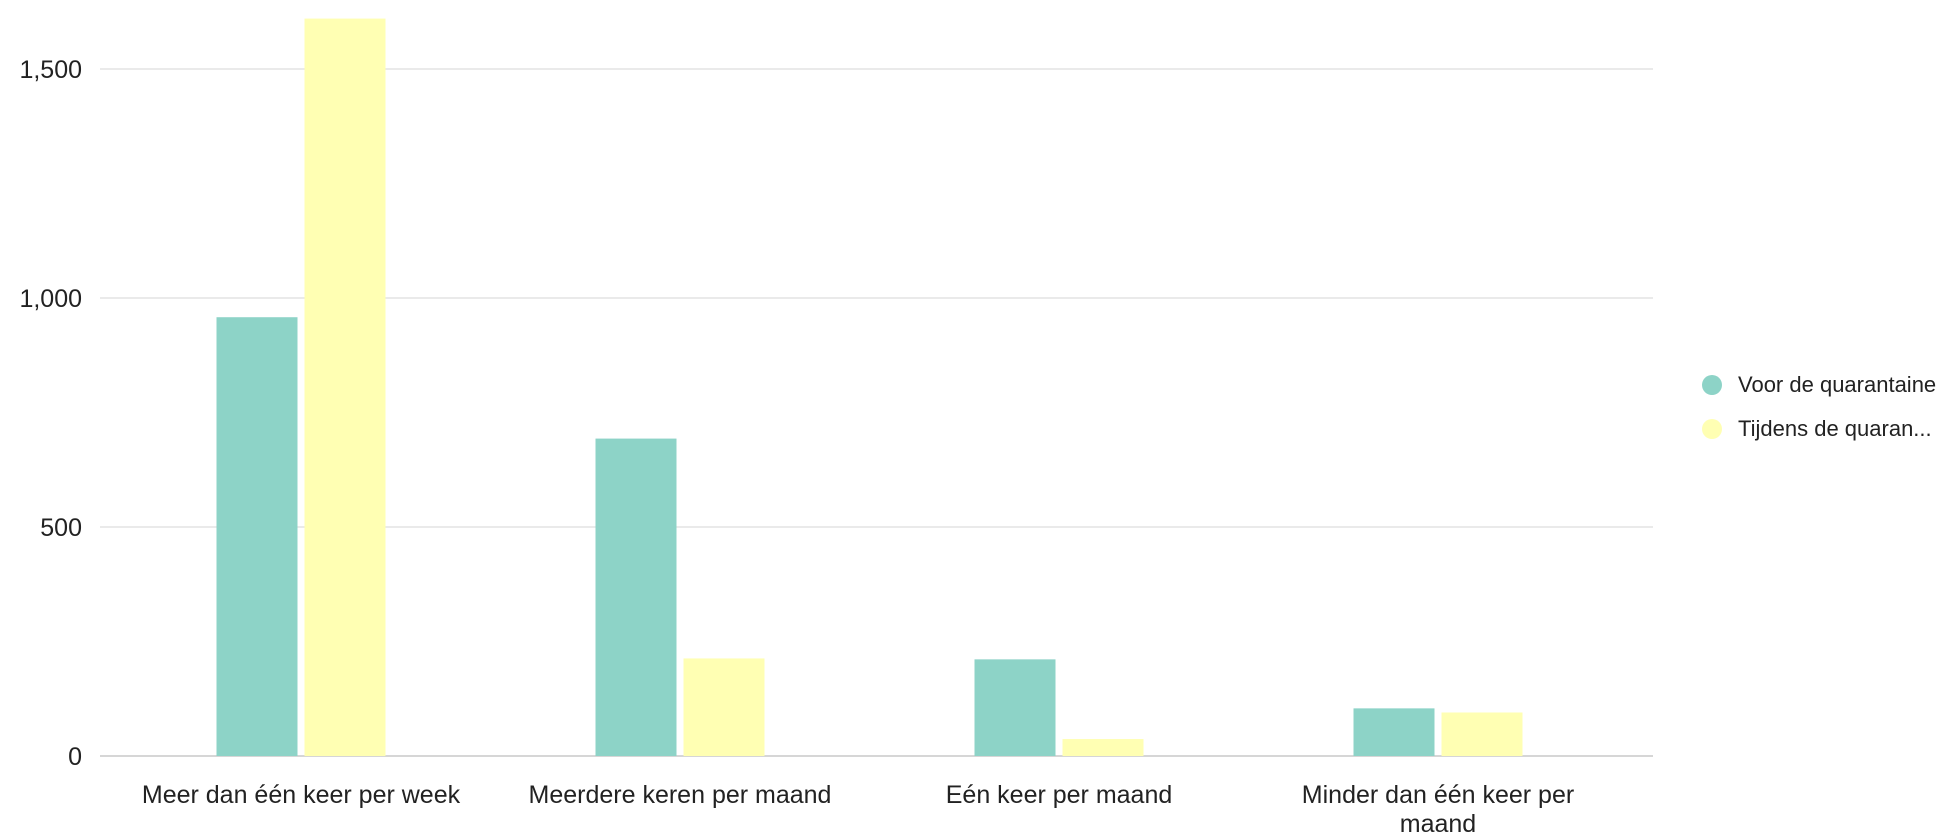 This screenshot has width=1959, height=835. What do you see at coordinates (1837, 384) in the screenshot?
I see `legend-label-series-1: Voor de quarantaine` at bounding box center [1837, 384].